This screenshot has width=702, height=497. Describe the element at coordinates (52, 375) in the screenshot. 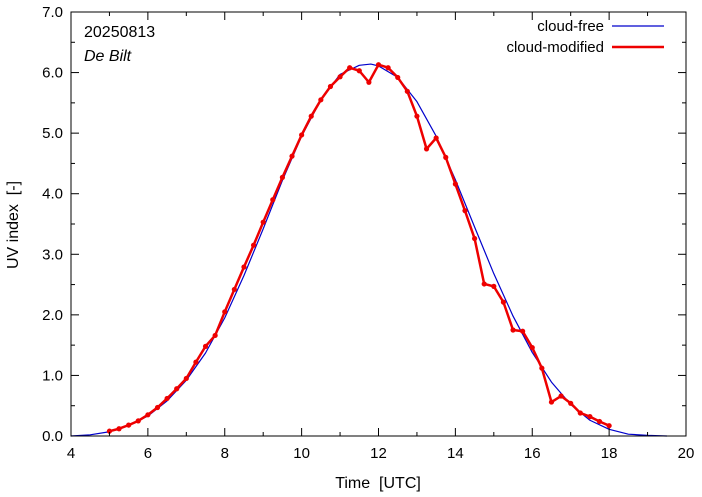

I see `y-tick-label: 1.0` at that location.